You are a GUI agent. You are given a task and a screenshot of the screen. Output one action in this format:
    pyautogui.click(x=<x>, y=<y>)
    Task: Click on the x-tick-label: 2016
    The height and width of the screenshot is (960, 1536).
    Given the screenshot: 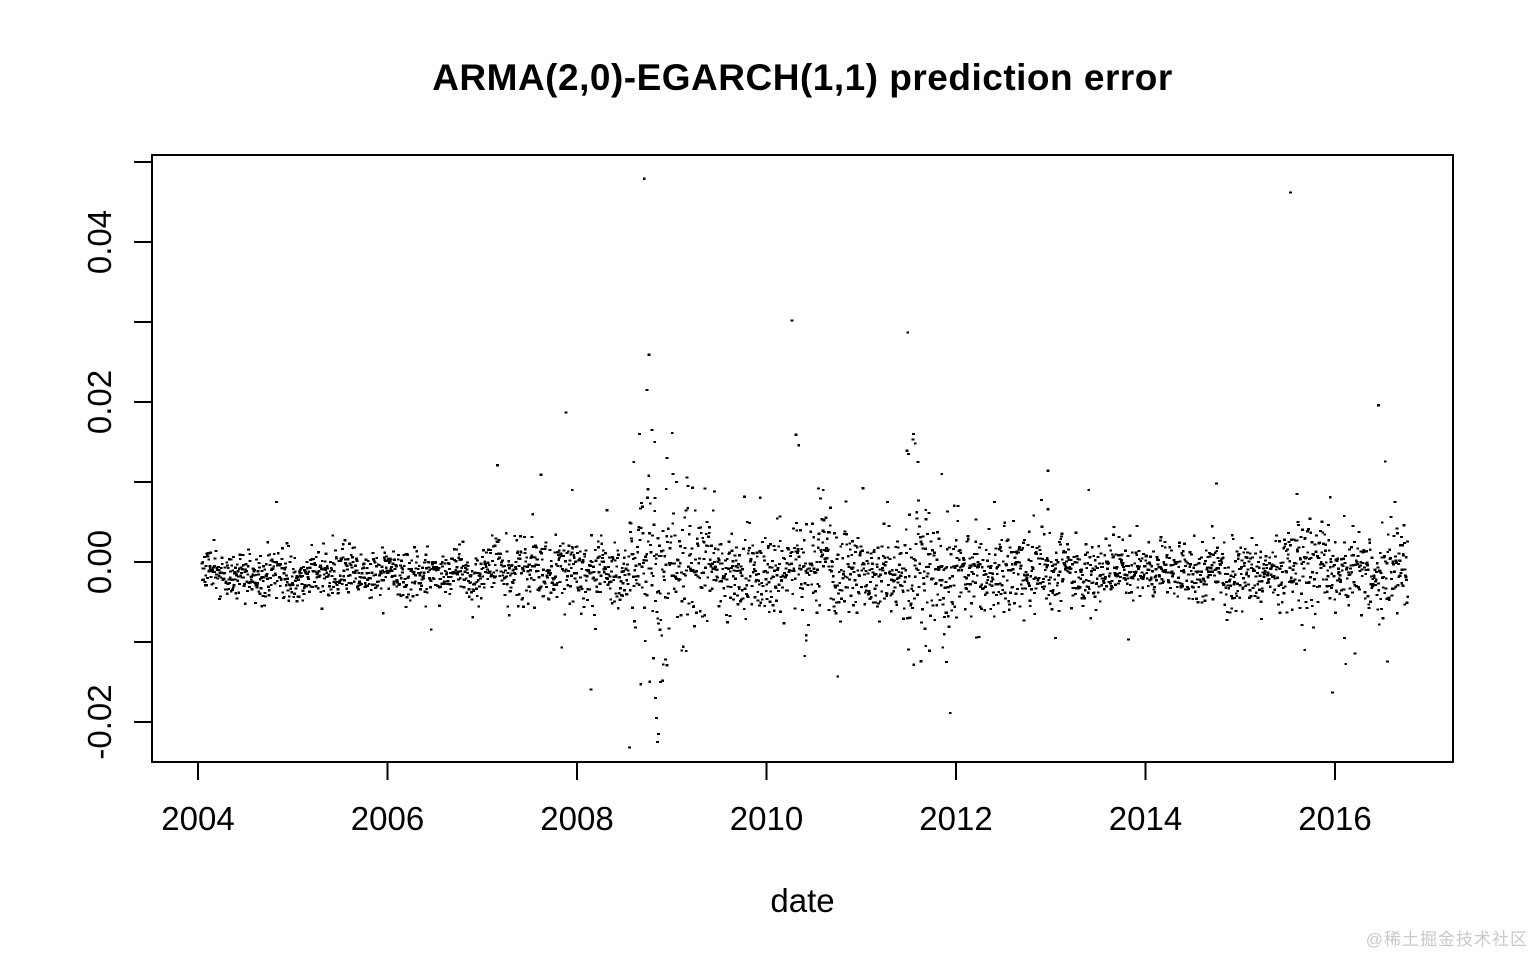 What is the action you would take?
    pyautogui.click(x=1335, y=818)
    